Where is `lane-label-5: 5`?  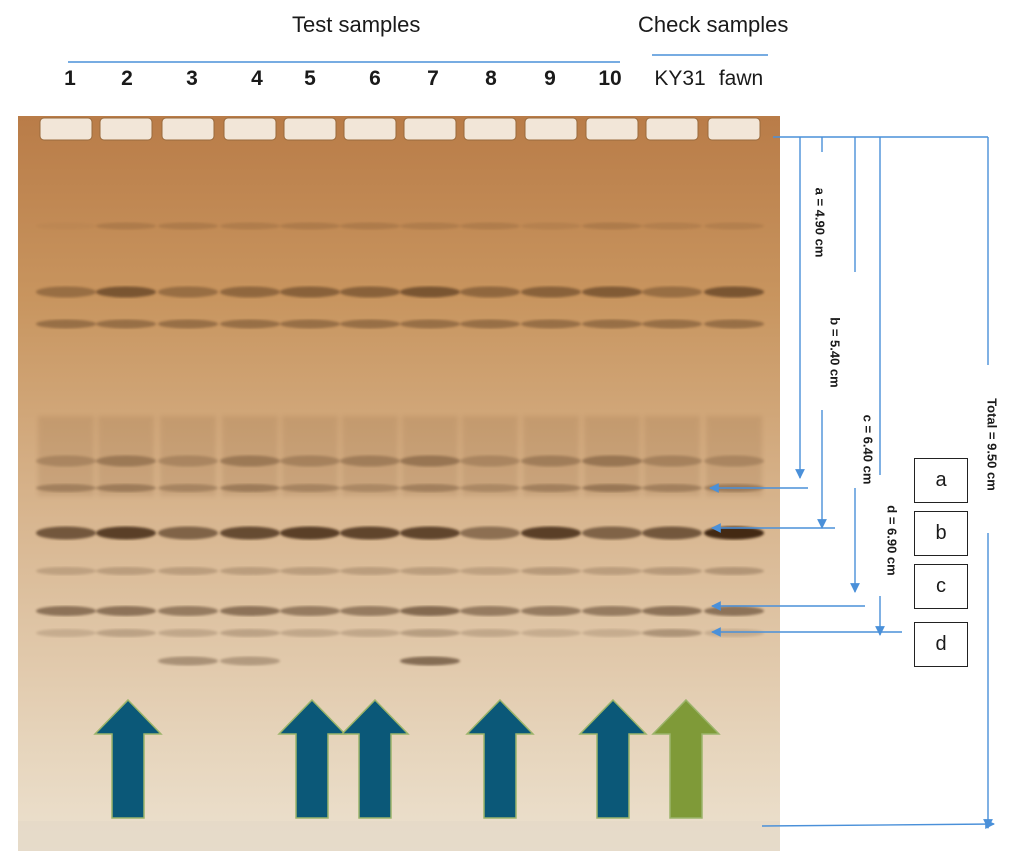 lane-label-5: 5 is located at coordinates (310, 78).